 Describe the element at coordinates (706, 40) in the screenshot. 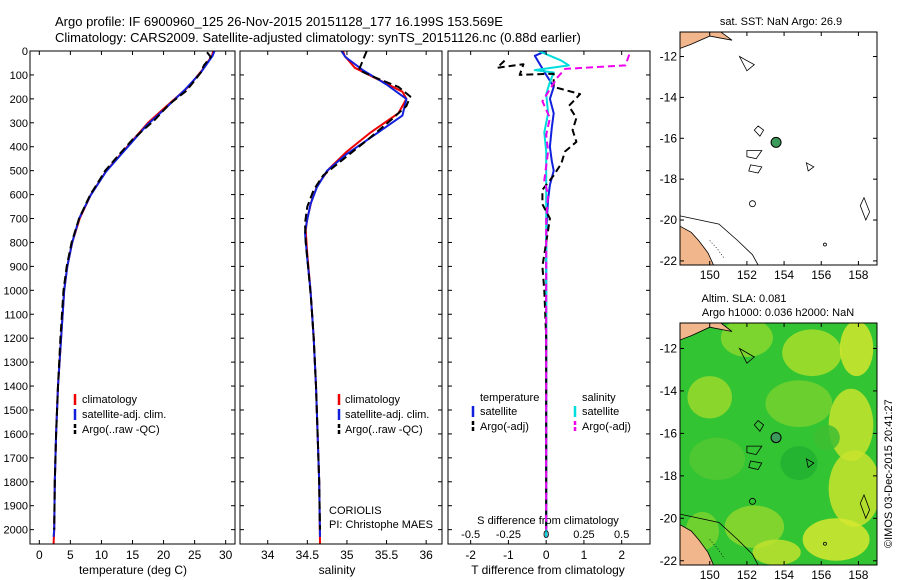

I see `land-png` at that location.